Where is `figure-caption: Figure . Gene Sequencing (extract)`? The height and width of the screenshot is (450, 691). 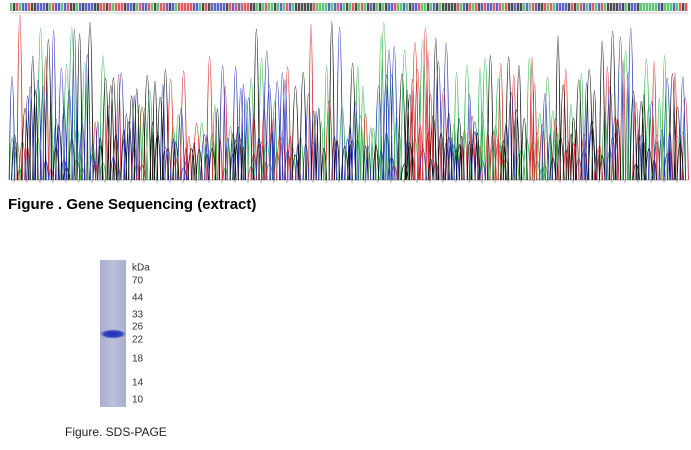
figure-caption: Figure . Gene Sequencing (extract) is located at coordinates (132, 204).